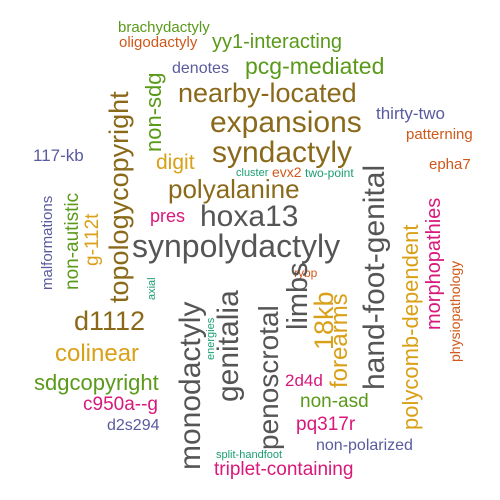 The height and width of the screenshot is (500, 500). Describe the element at coordinates (200, 68) in the screenshot. I see `word-denotes: denotes` at that location.